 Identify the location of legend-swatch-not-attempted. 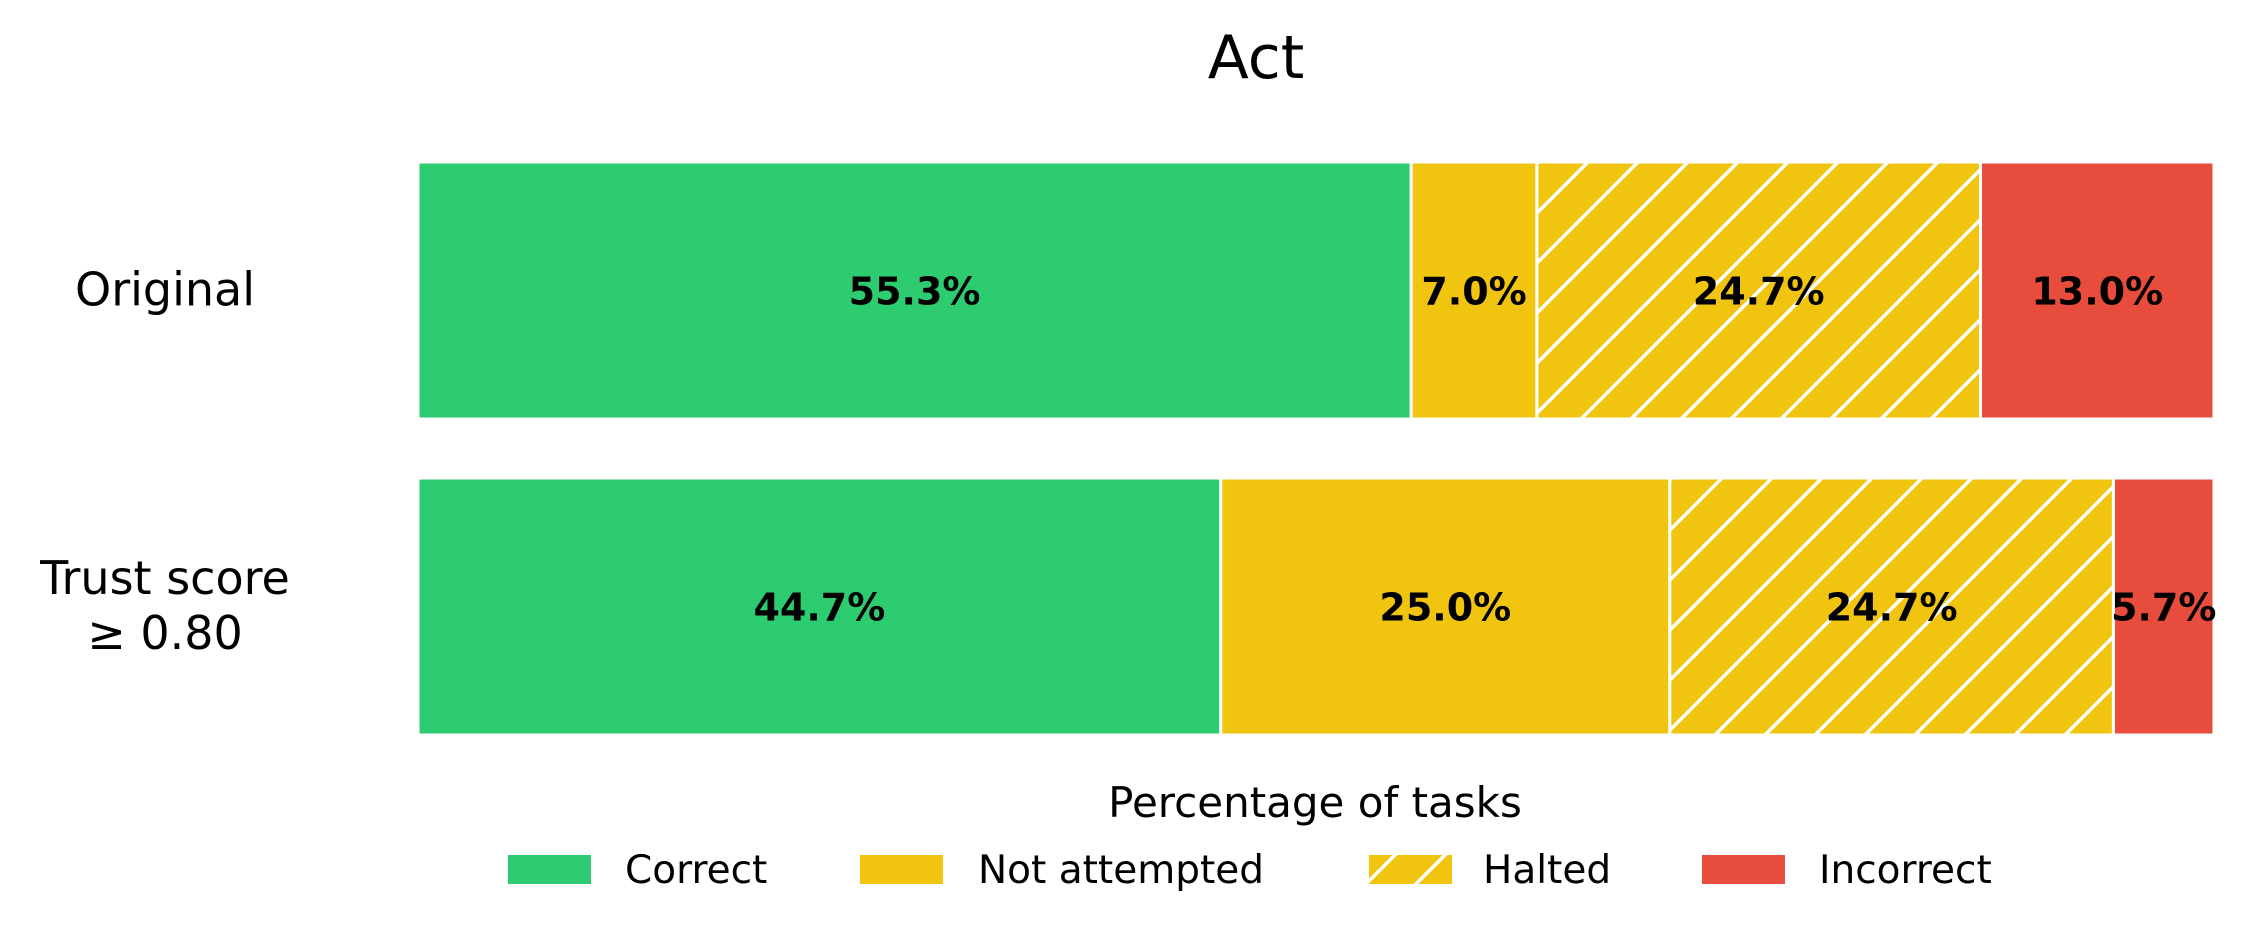
(901, 869).